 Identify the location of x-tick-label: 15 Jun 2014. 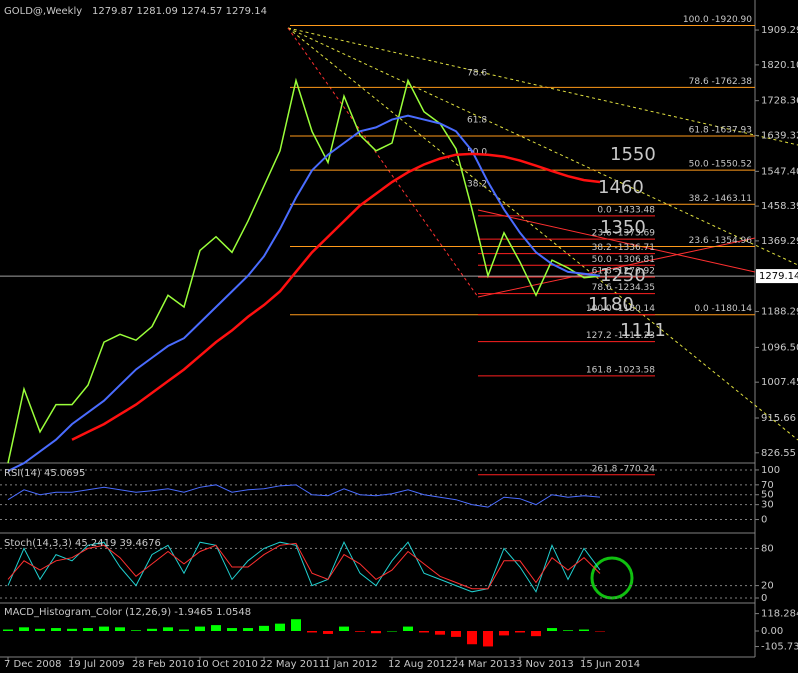
(610, 664).